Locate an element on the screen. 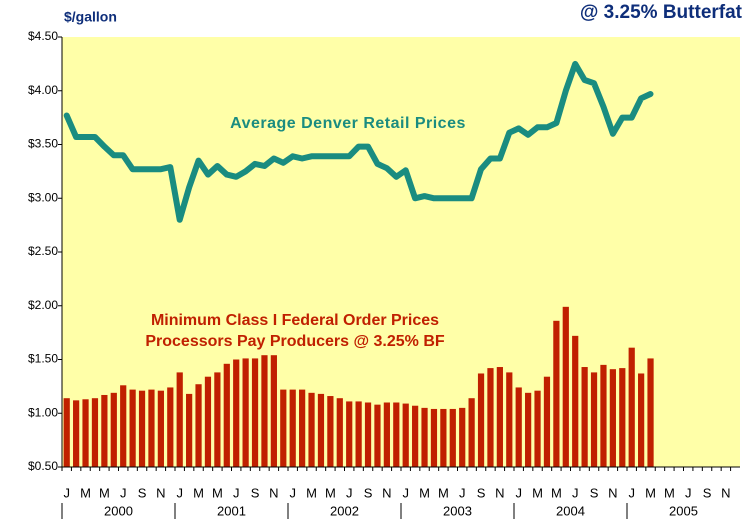 Image resolution: width=744 pixels, height=520 pixels. year-label: 2005 is located at coordinates (683, 510).